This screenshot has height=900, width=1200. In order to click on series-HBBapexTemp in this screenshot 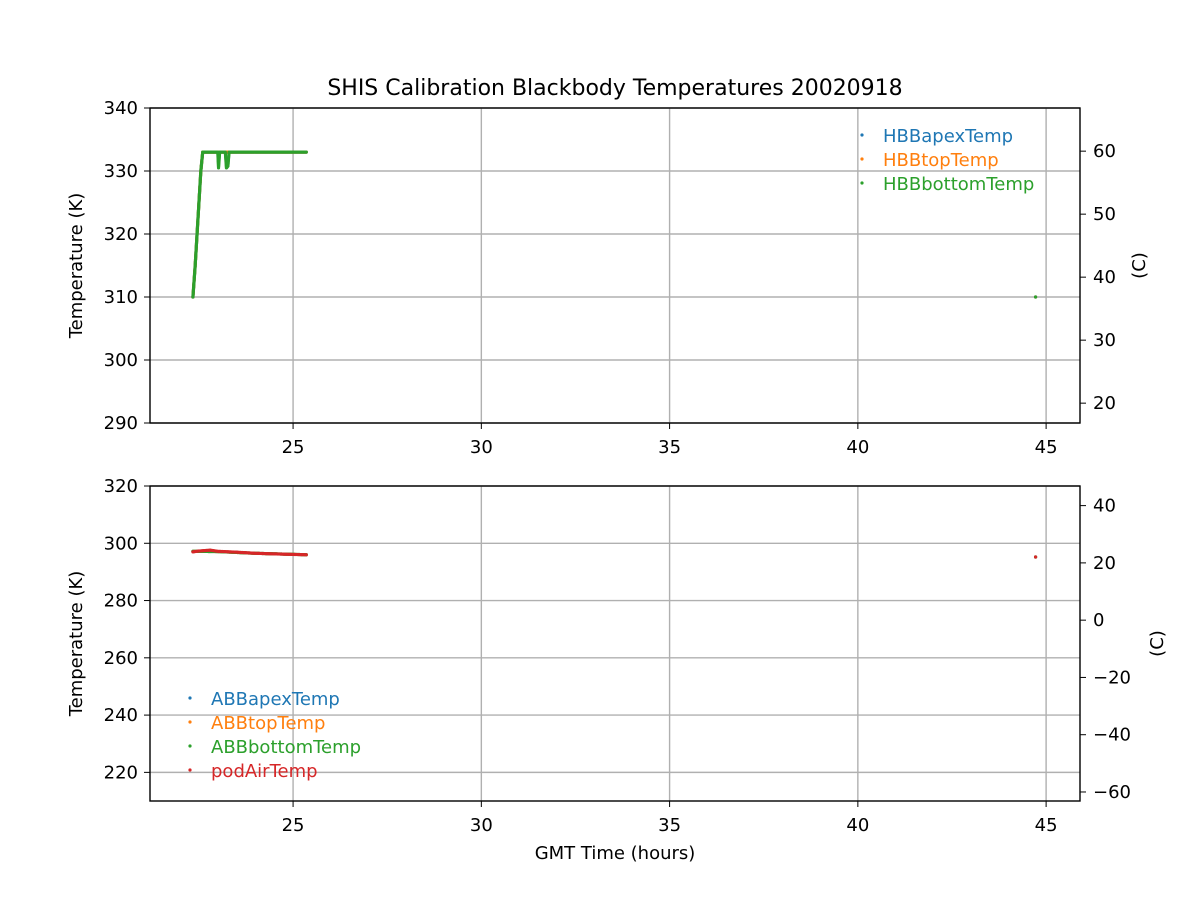, I will do `click(614, 224)`.